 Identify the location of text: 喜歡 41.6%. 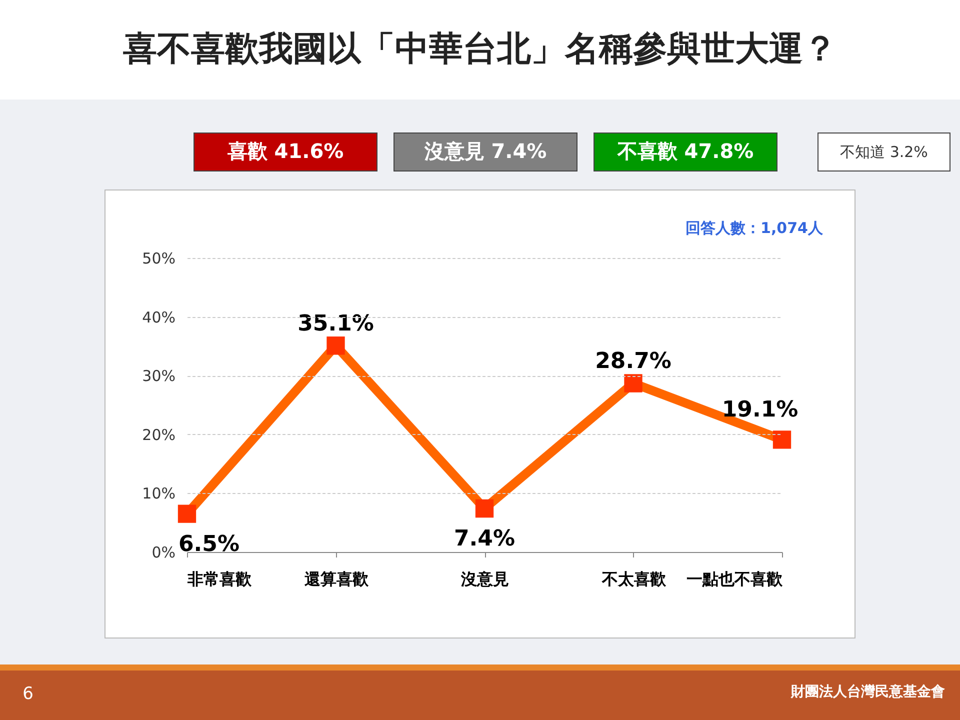
(285, 151).